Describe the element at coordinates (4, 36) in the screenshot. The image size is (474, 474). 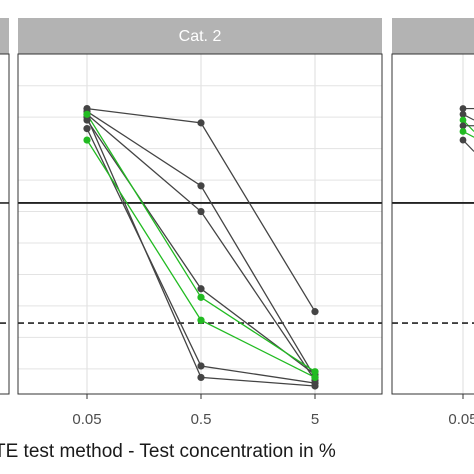
I see `strip-left` at that location.